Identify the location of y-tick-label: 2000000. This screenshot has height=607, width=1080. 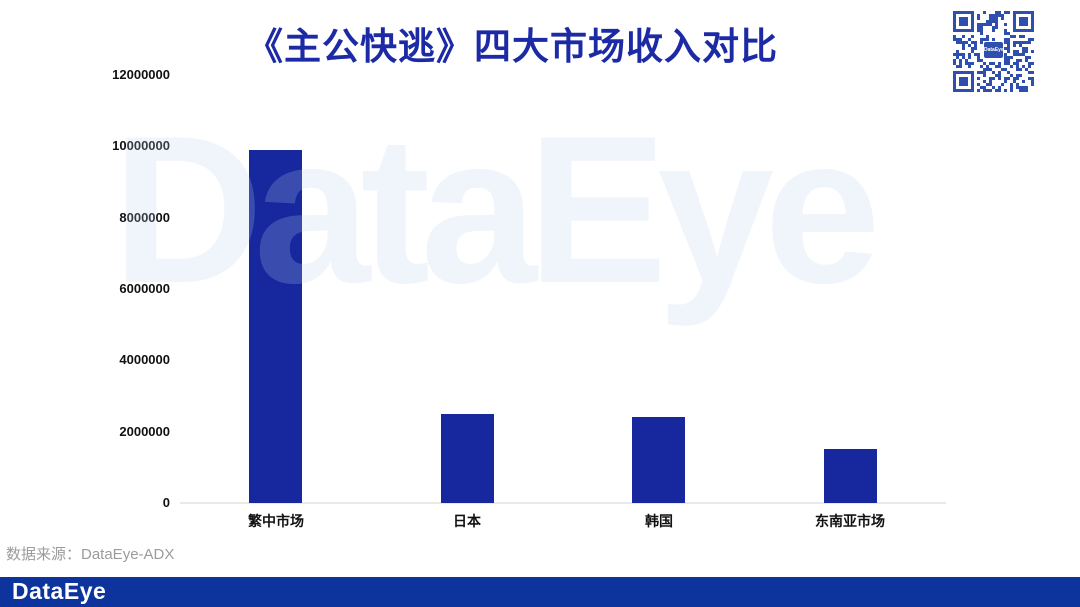
(144, 431).